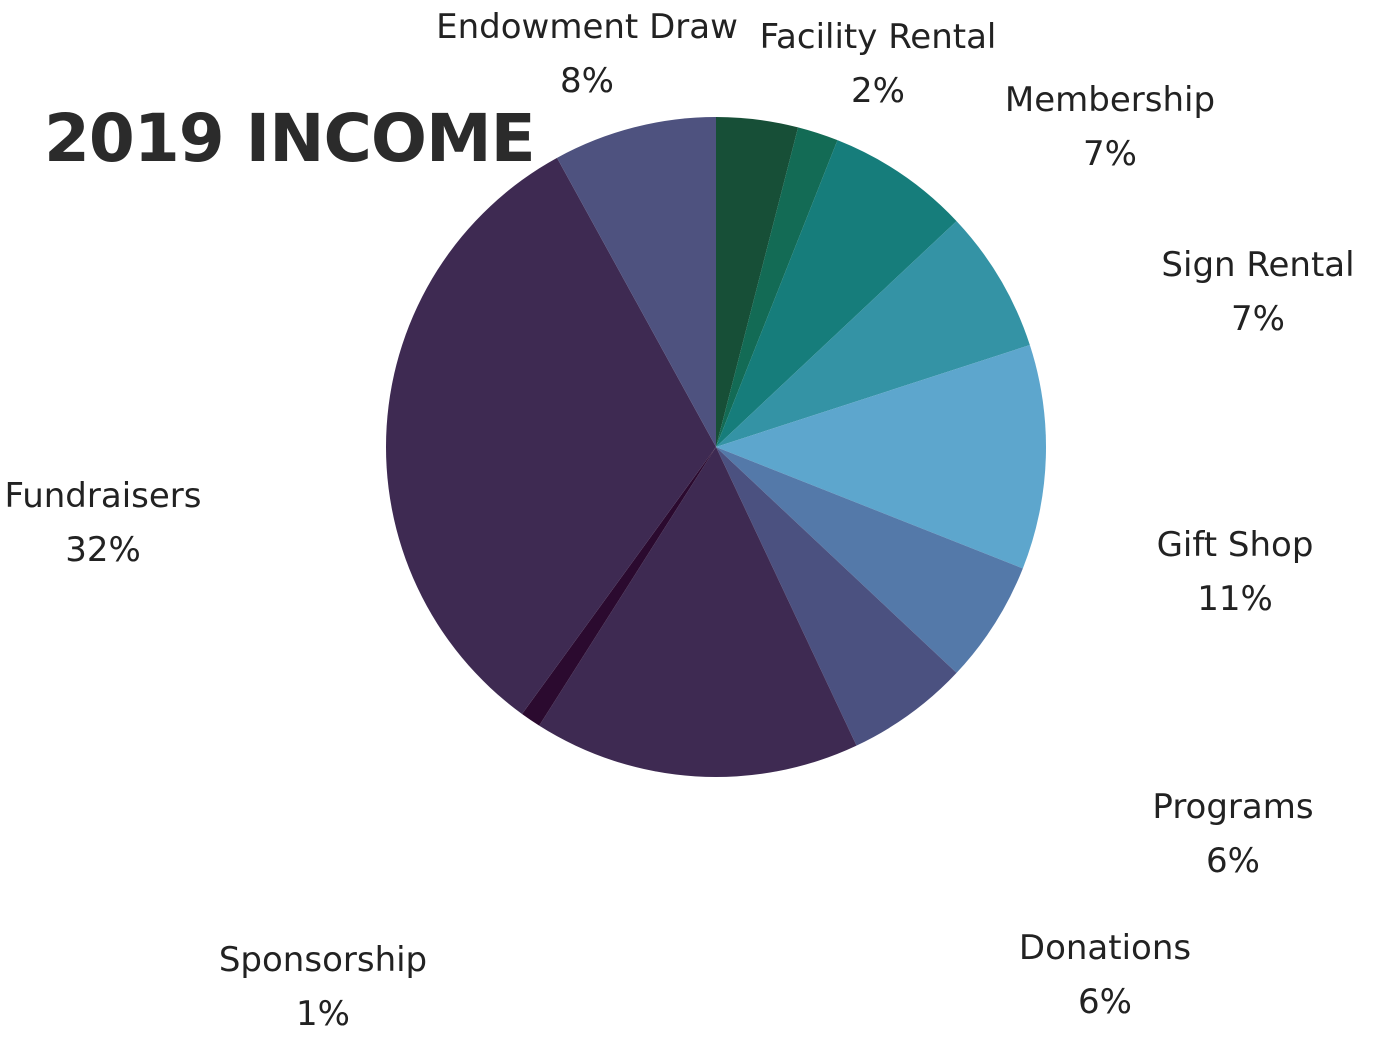  What do you see at coordinates (323, 960) in the screenshot?
I see `slice-label-name: Sponsorship` at bounding box center [323, 960].